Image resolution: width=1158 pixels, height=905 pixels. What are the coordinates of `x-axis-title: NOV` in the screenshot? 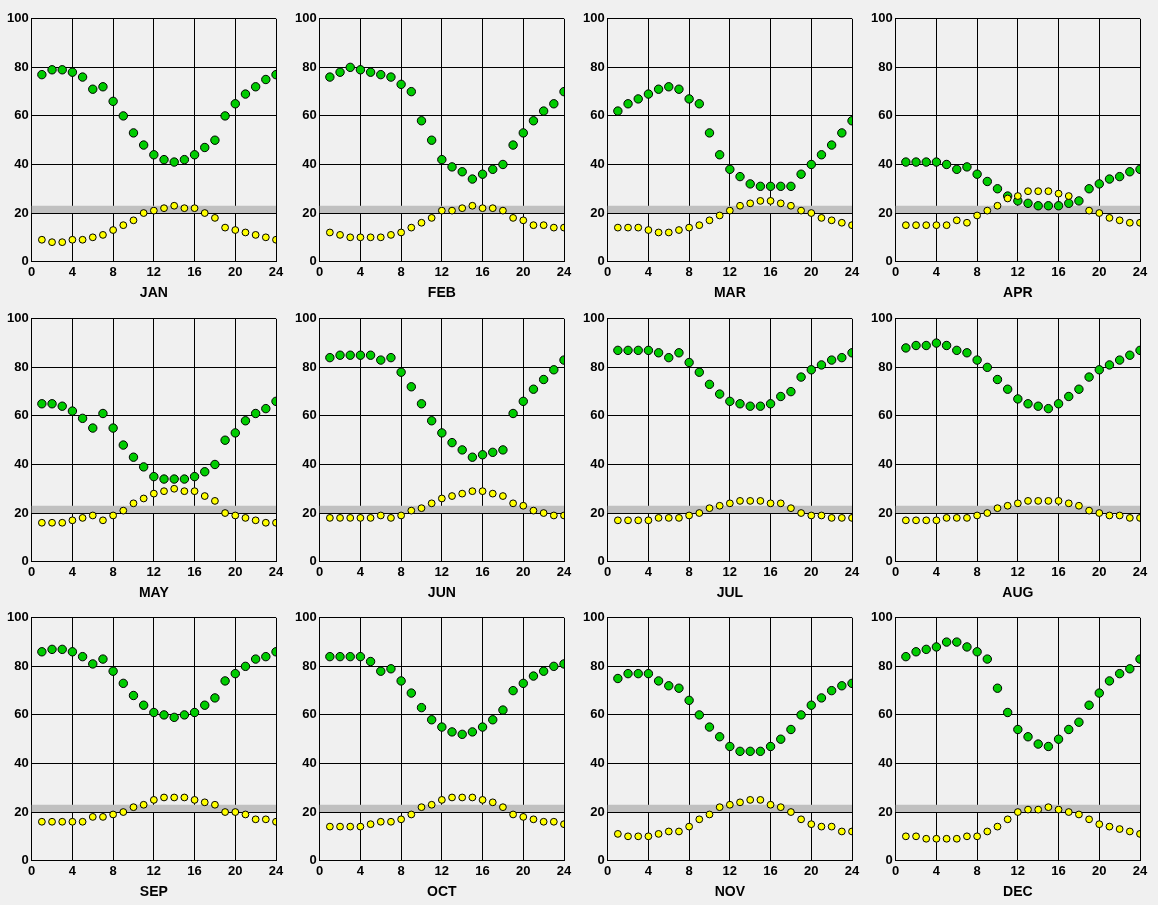 It's located at (730, 891).